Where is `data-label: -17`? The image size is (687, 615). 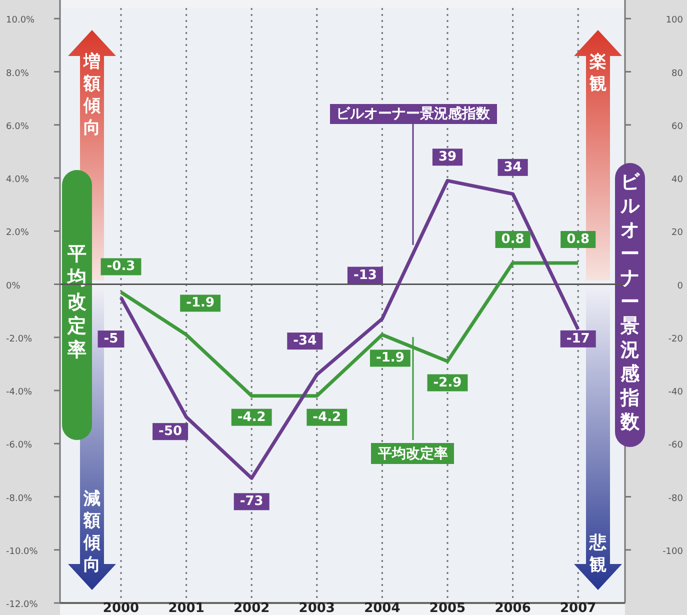
data-label: -17 is located at coordinates (578, 338).